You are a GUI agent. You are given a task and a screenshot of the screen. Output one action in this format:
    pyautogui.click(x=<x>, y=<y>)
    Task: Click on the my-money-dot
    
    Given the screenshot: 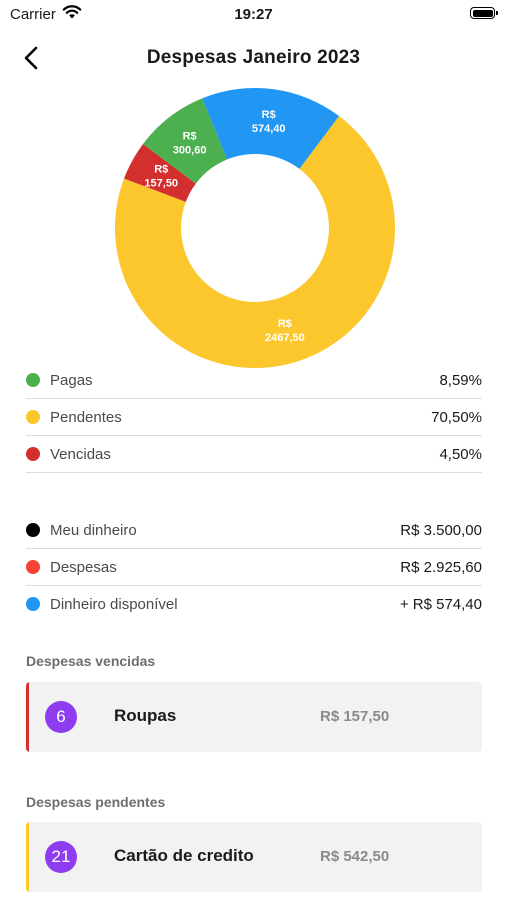 What is the action you would take?
    pyautogui.click(x=33, y=530)
    